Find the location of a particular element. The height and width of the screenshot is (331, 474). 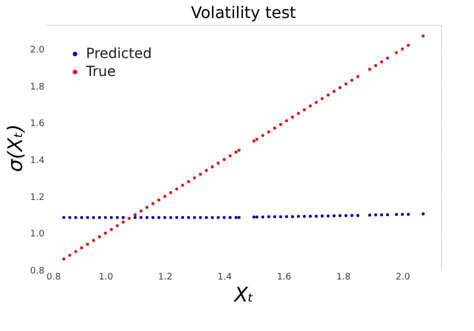

x-tick-label: 1.0 is located at coordinates (106, 277).